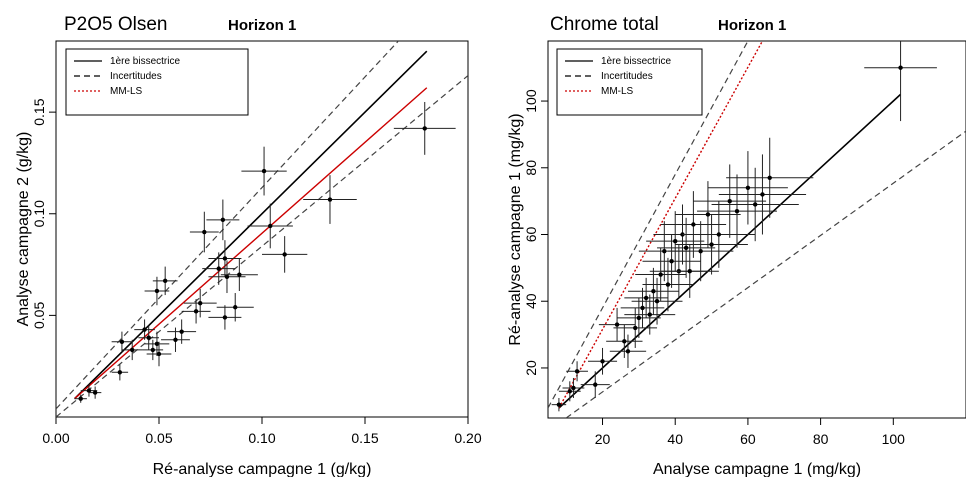 The image size is (966, 477). I want to click on x-tick-label: 80, so click(821, 439).